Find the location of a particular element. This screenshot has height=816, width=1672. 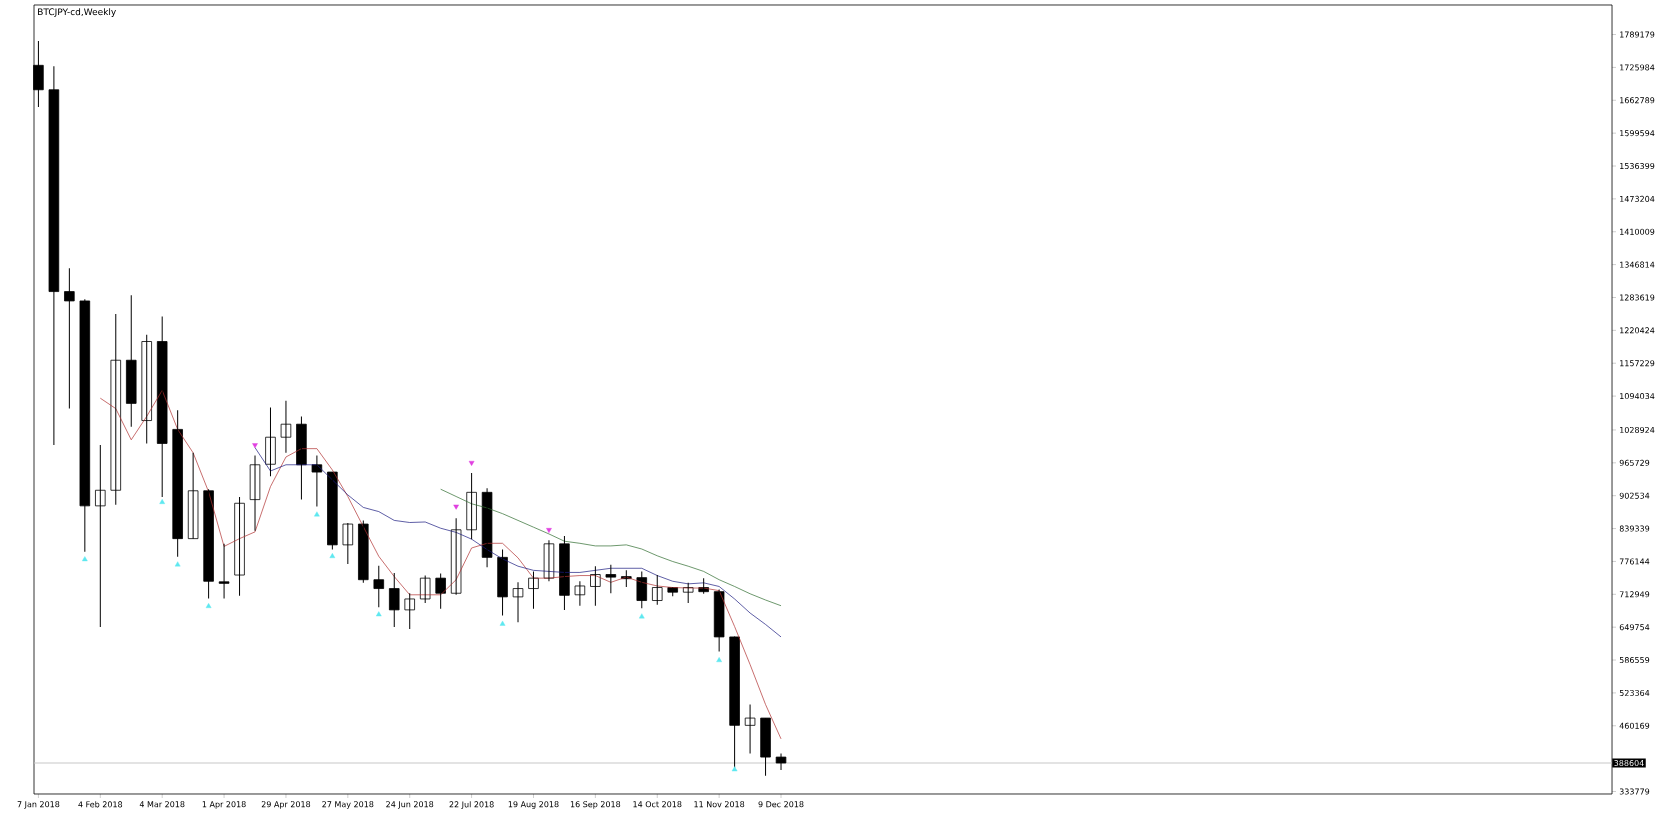

x-tick-label: 4 Mar 2018 is located at coordinates (162, 804).